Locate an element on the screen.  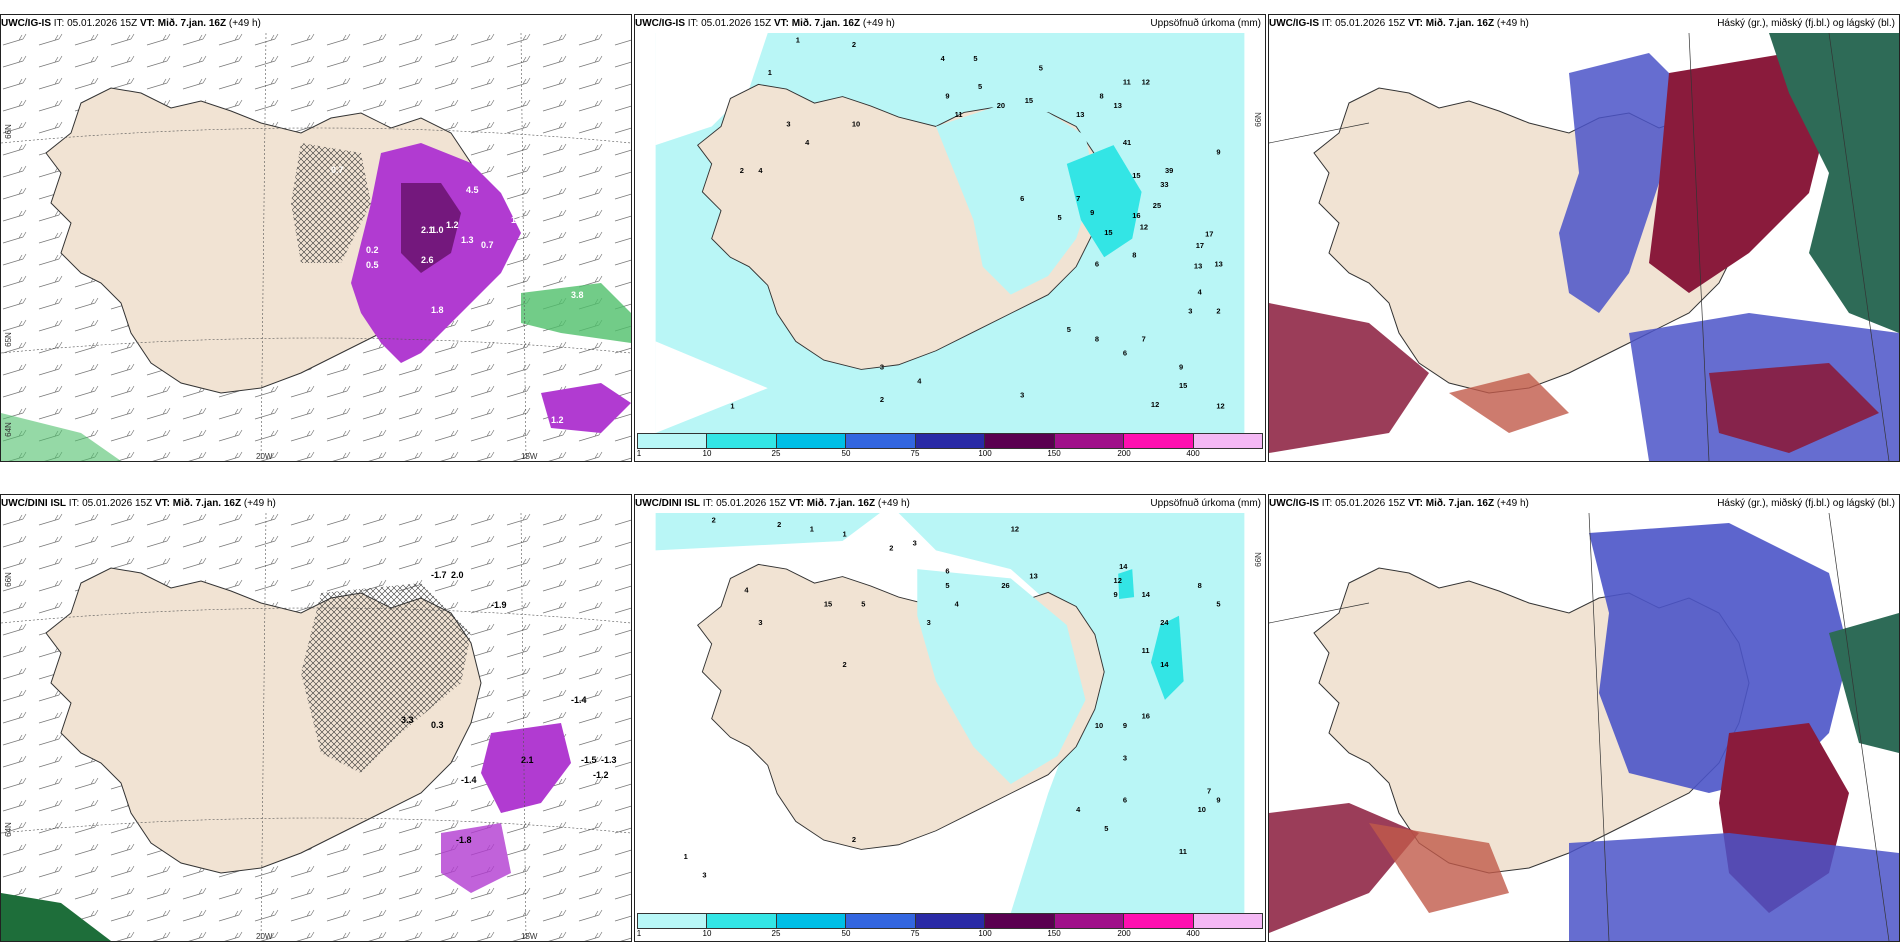
colorbar-label: 100 is located at coordinates (985, 933).